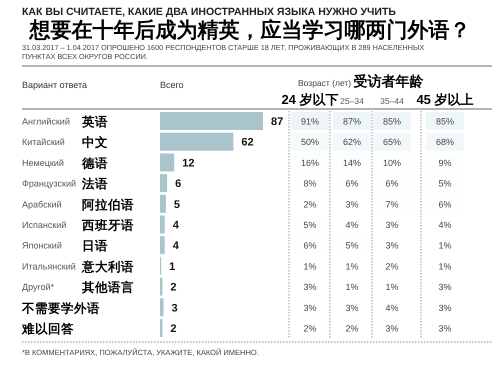 This screenshot has width=500, height=367. What do you see at coordinates (352, 142) in the screenshot?
I see `data-label: 62%` at bounding box center [352, 142].